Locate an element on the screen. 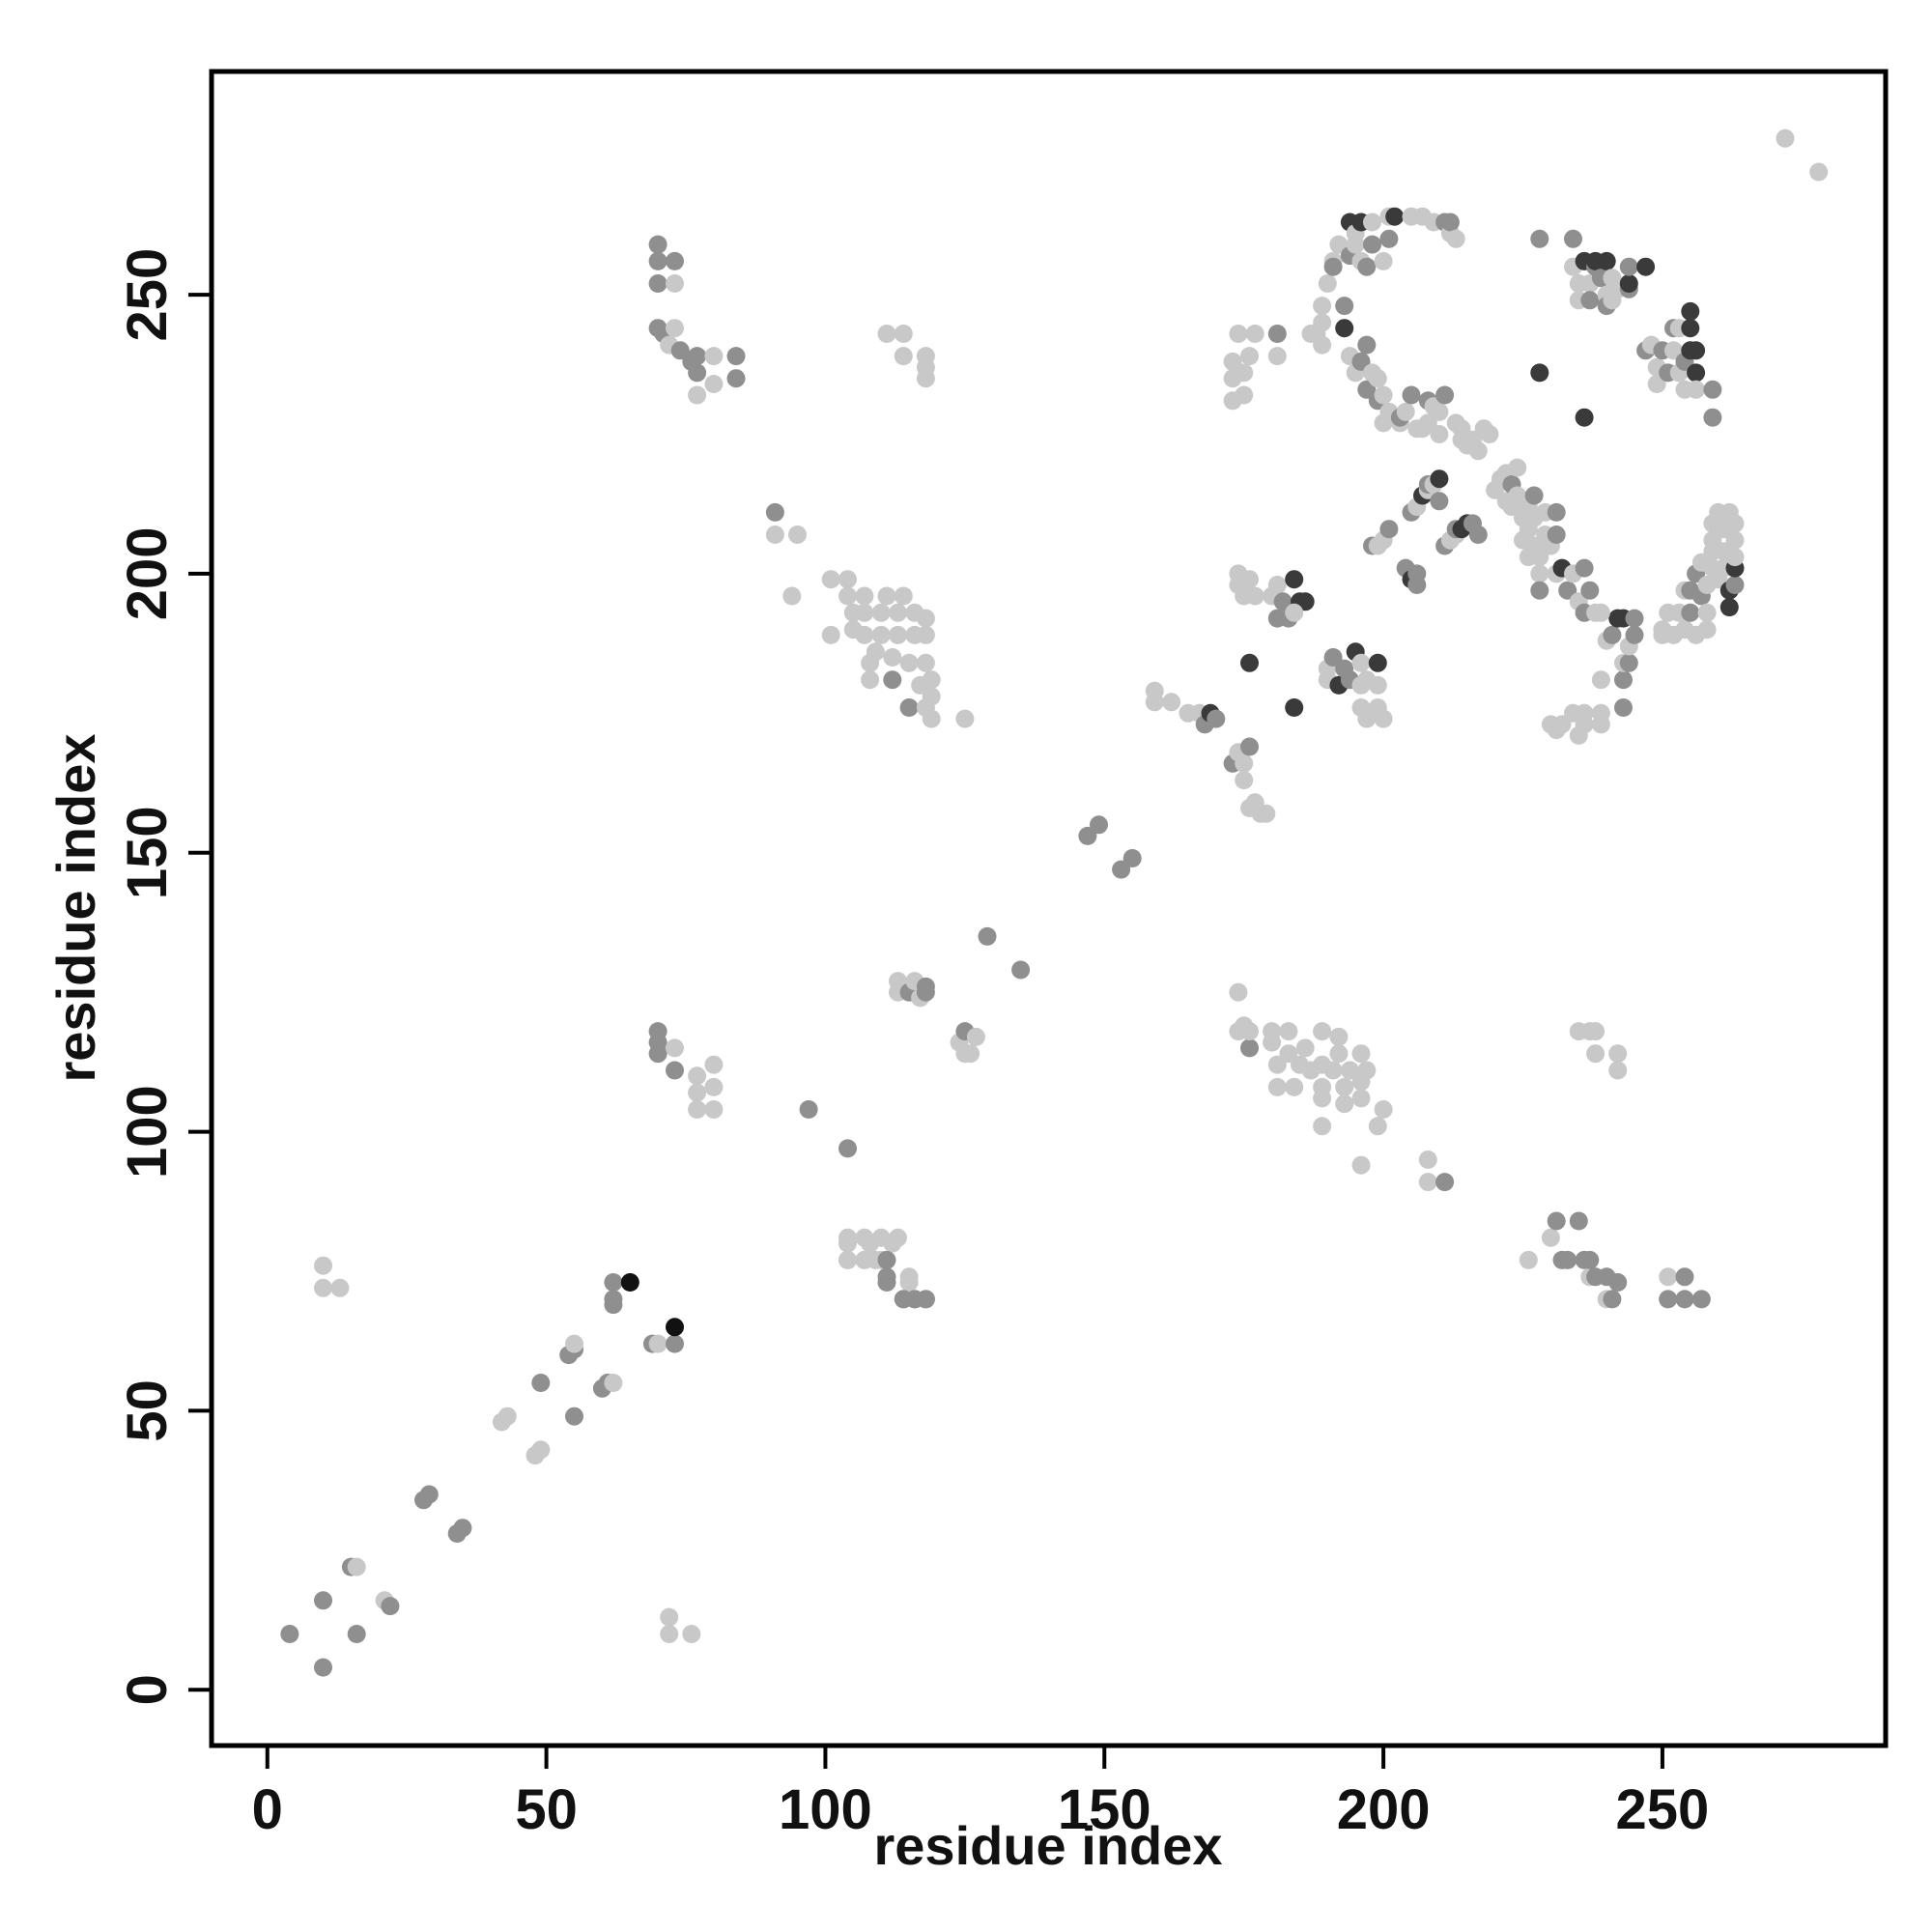  y-tick-label: 0 is located at coordinates (147, 1689).